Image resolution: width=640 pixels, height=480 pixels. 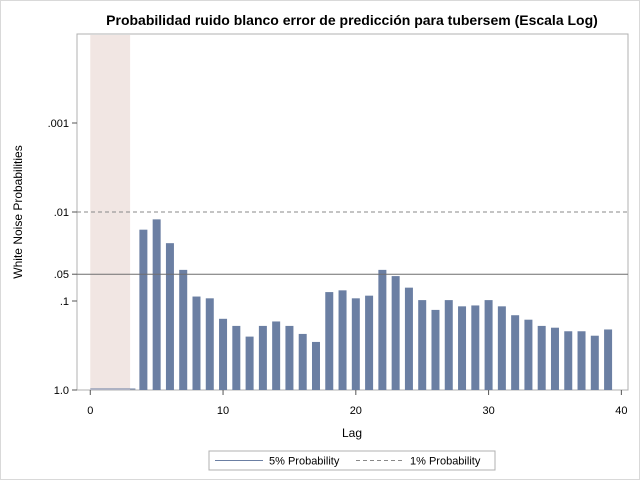 I want to click on y-tick-label: .1, so click(x=64, y=302).